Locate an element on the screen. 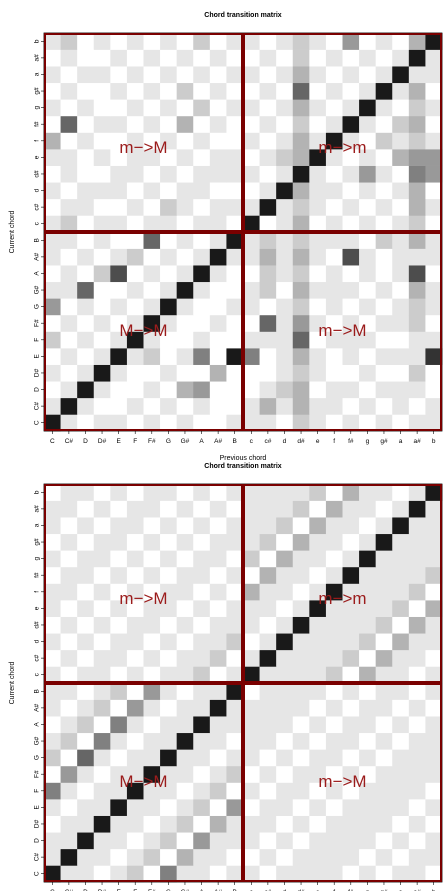 This screenshot has width=444, height=891. x-tick-label: F# is located at coordinates (152, 890).